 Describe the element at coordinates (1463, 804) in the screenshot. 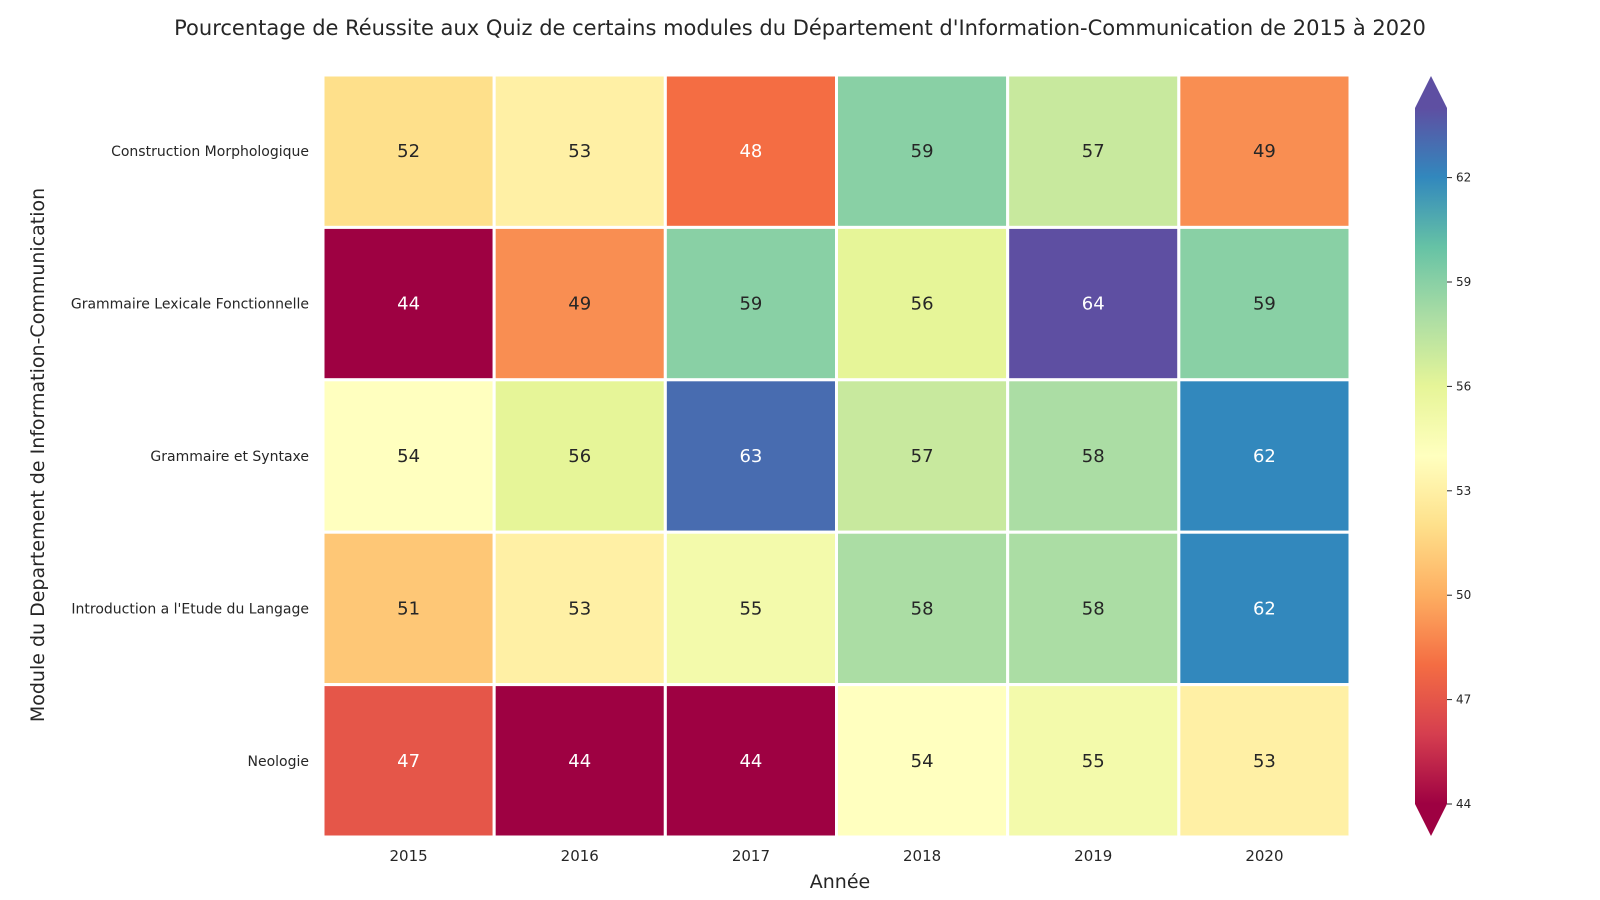

I see `colorbar-tick-label: 44` at that location.